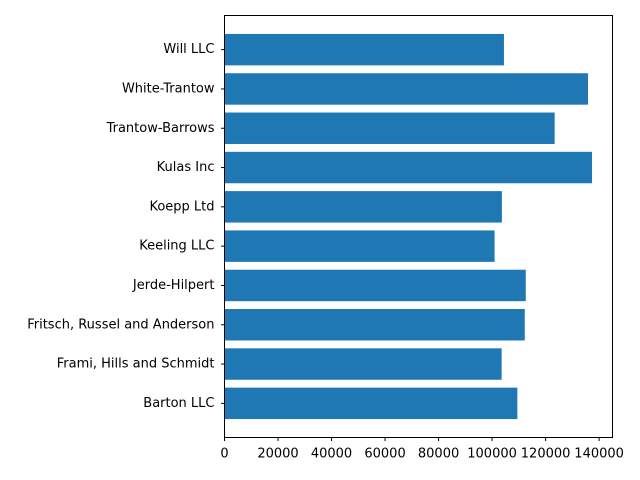  I want to click on y-tick-label: Trantow-Barrows, so click(160, 128).